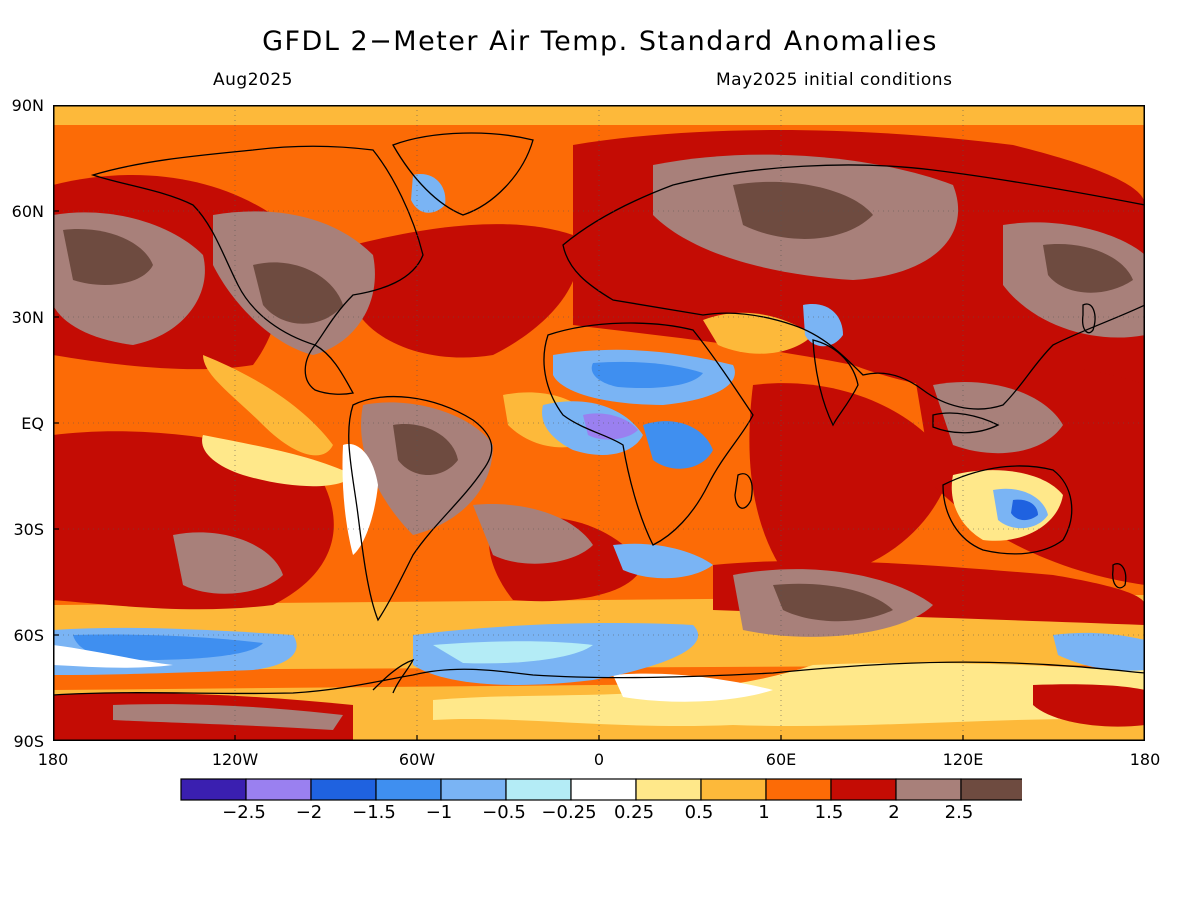 The width and height of the screenshot is (1200, 900). I want to click on india-cool, so click(823, 325).